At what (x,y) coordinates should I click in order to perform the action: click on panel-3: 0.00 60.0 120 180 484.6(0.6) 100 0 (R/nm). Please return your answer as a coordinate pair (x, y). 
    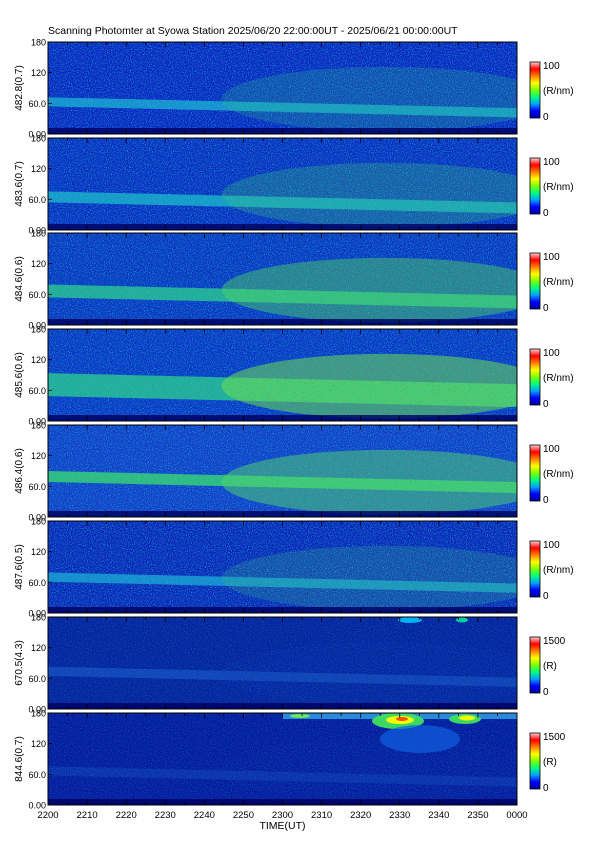
    Looking at the image, I should click on (294, 280).